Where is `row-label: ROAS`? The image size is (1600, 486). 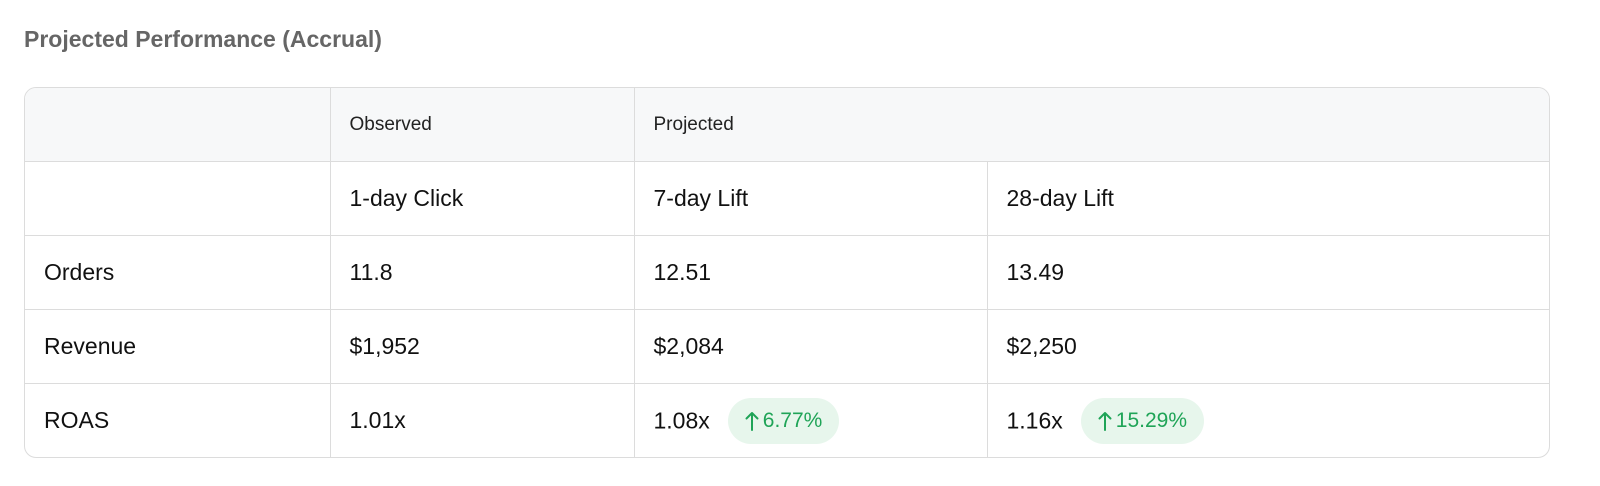 row-label: ROAS is located at coordinates (178, 420).